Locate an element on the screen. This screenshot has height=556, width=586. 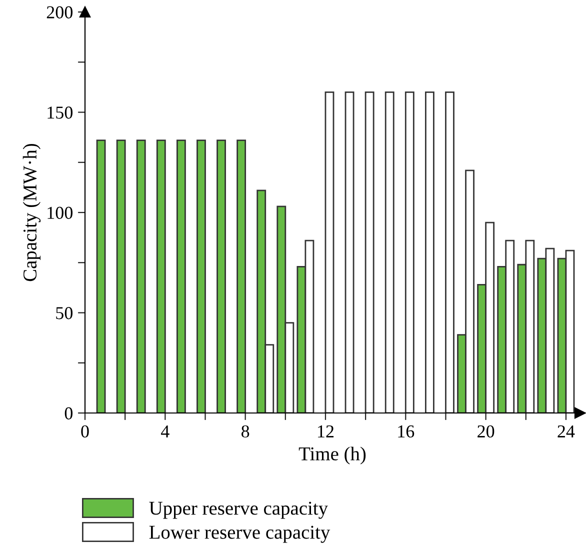
x-tick-label: 24 is located at coordinates (566, 431).